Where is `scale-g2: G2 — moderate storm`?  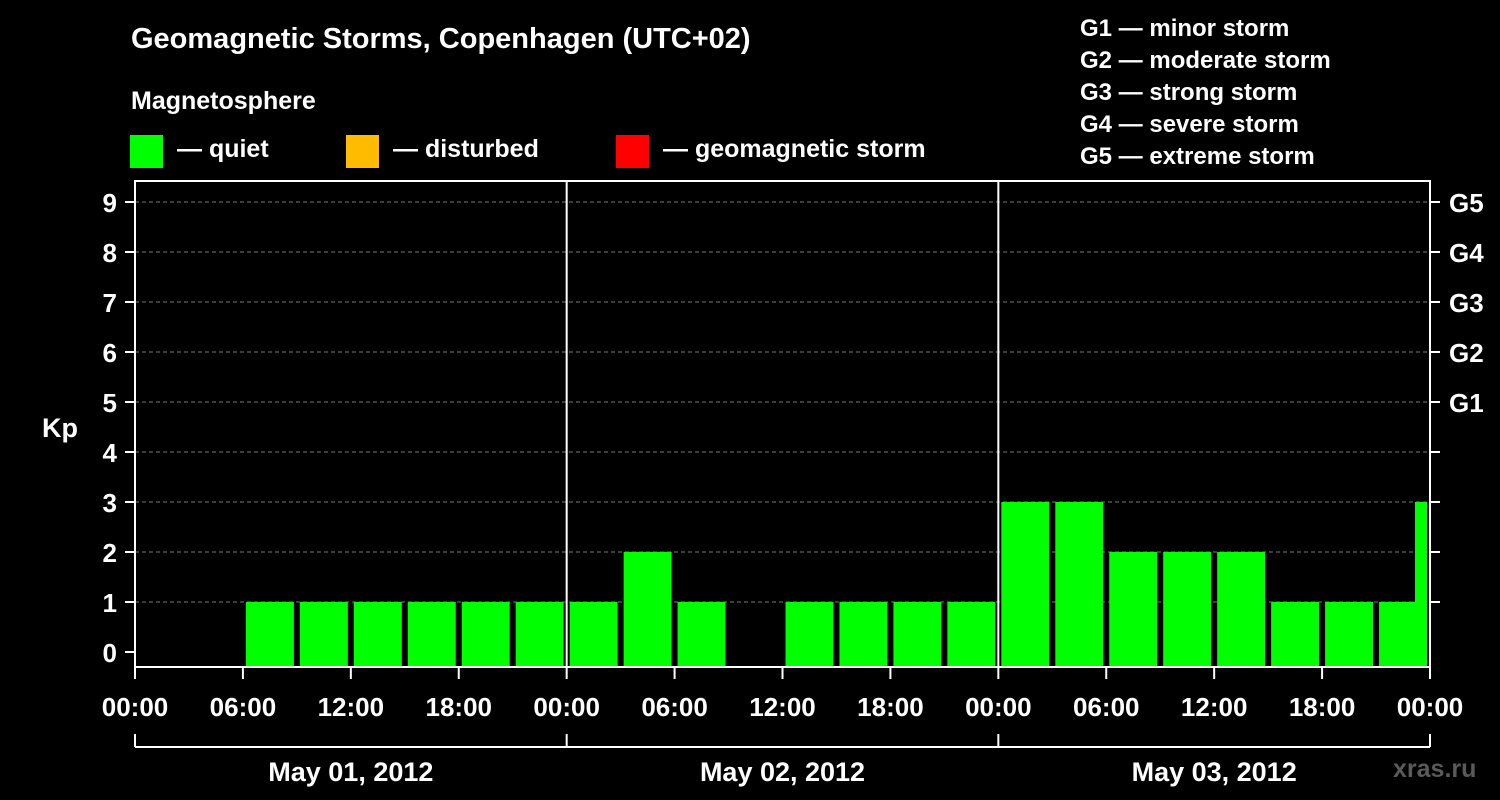
scale-g2: G2 — moderate storm is located at coordinates (1205, 60).